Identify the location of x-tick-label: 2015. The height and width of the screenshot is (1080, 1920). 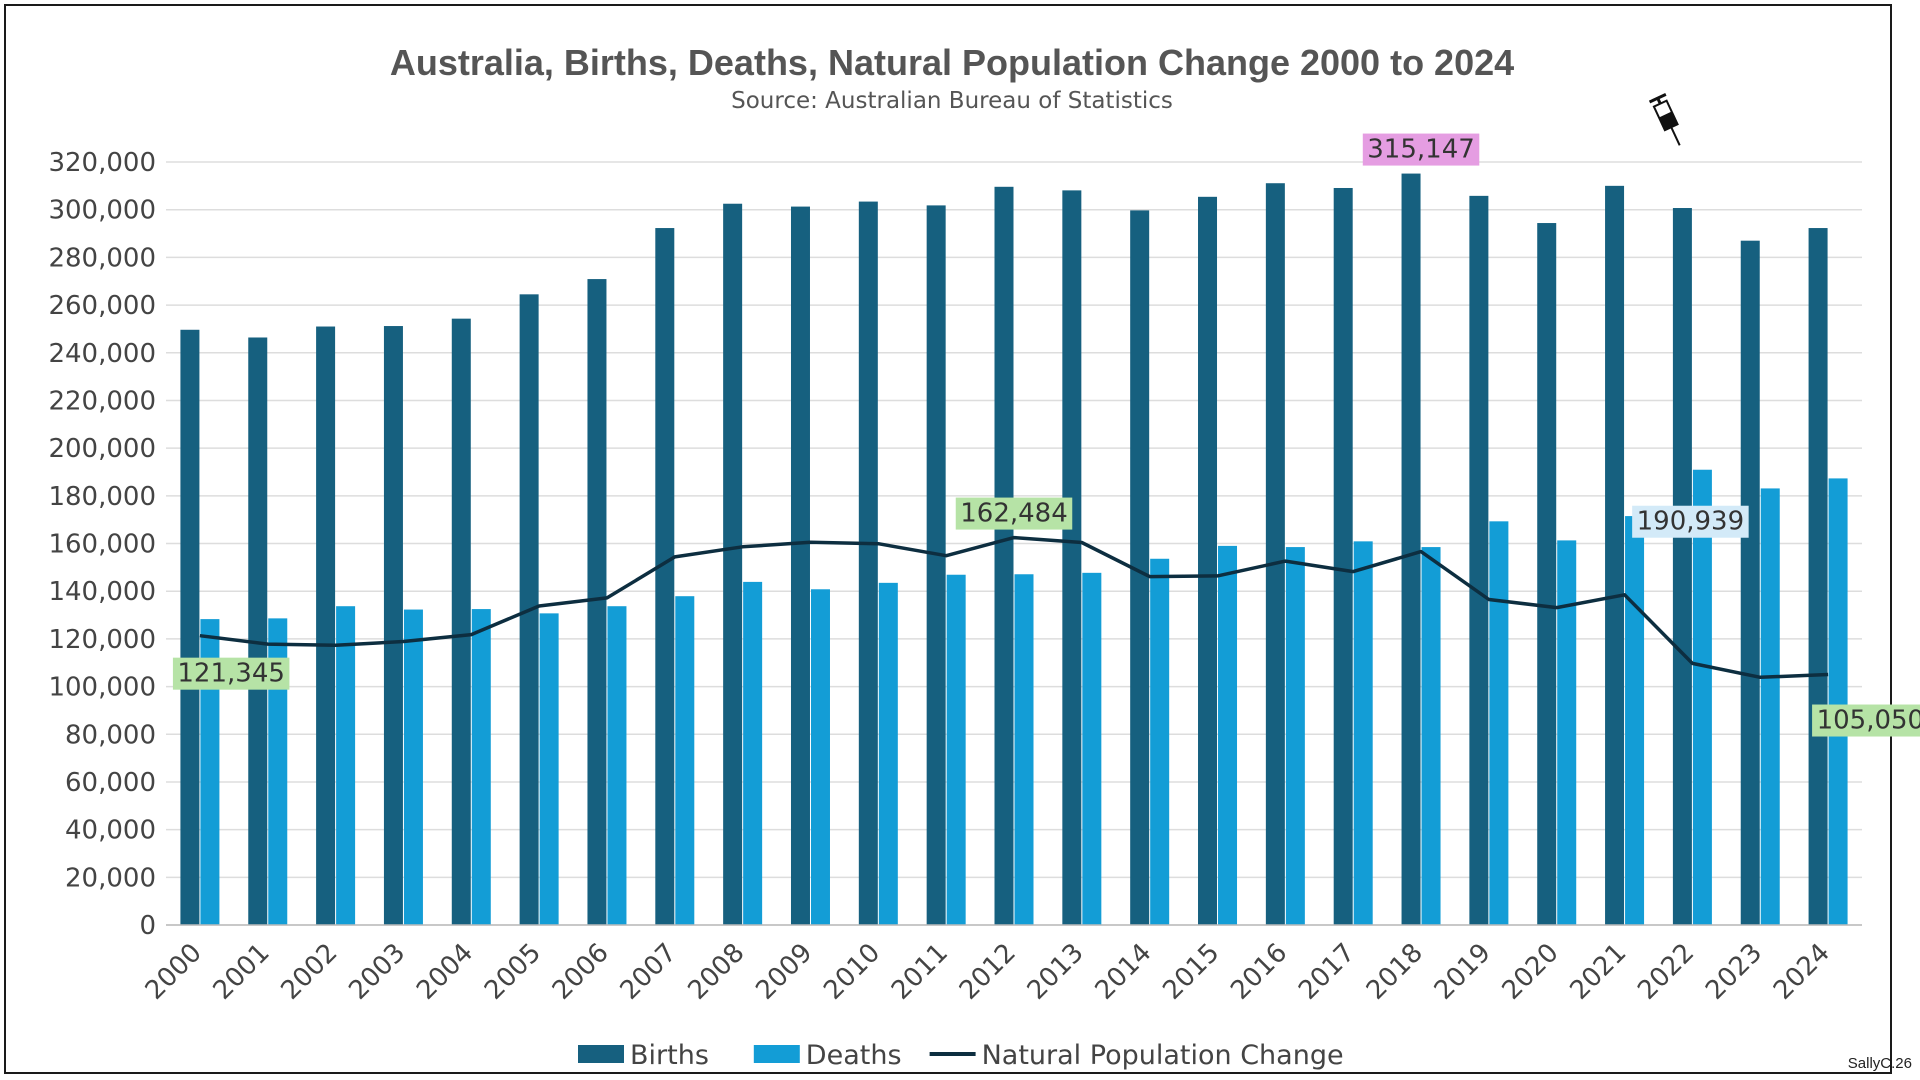
(1191, 972).